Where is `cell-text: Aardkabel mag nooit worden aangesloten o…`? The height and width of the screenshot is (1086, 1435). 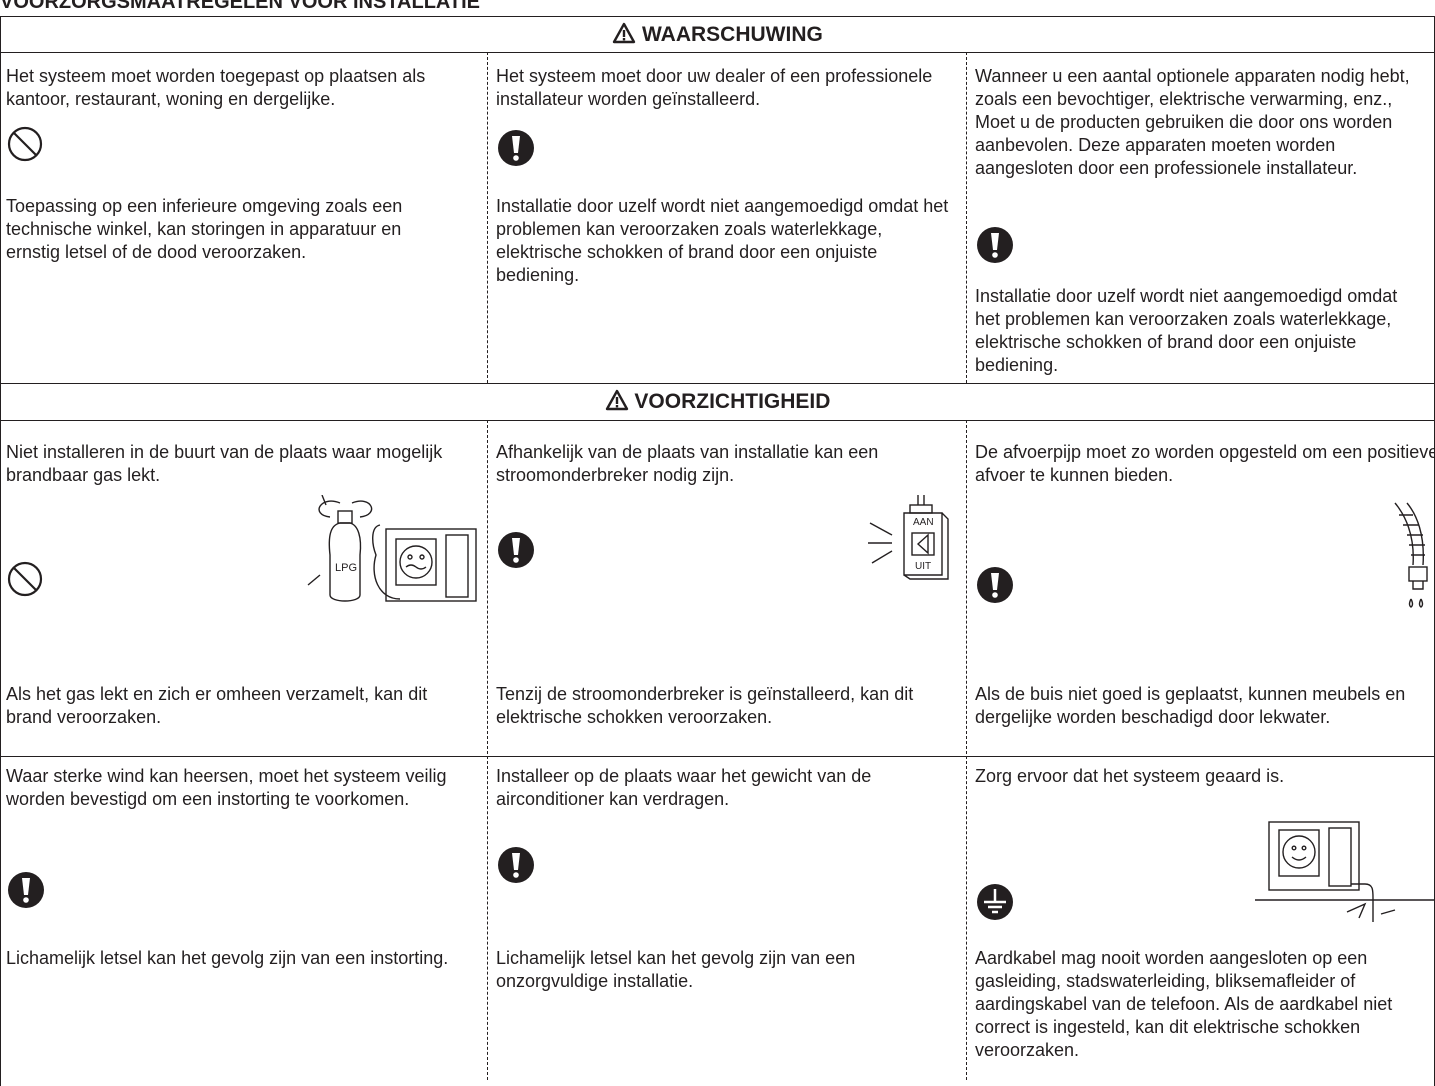 cell-text: Aardkabel mag nooit worden aangesloten o… is located at coordinates (1184, 1004).